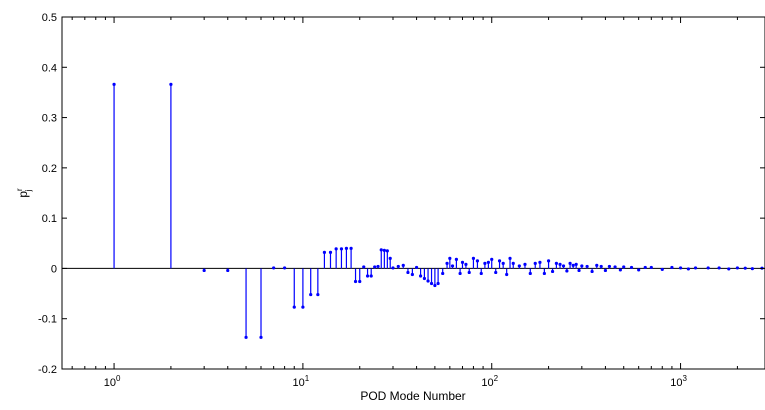 The width and height of the screenshot is (765, 410). I want to click on y-tick-label: 0.2, so click(49, 169).